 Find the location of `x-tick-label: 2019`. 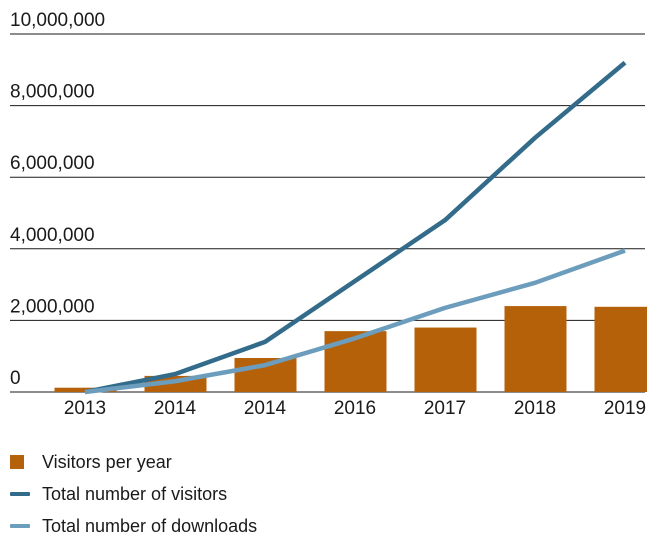

x-tick-label: 2019 is located at coordinates (625, 408).